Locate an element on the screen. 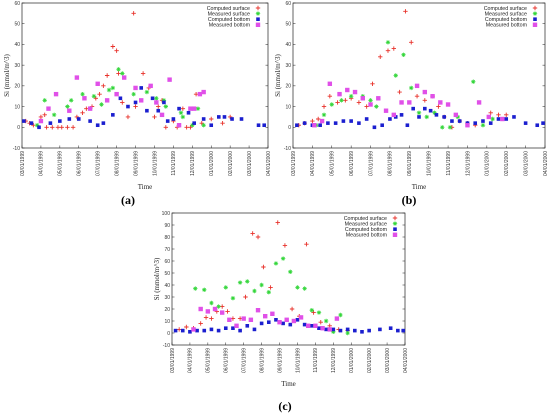  y-tick-label: 60 is located at coordinates (288, 4).